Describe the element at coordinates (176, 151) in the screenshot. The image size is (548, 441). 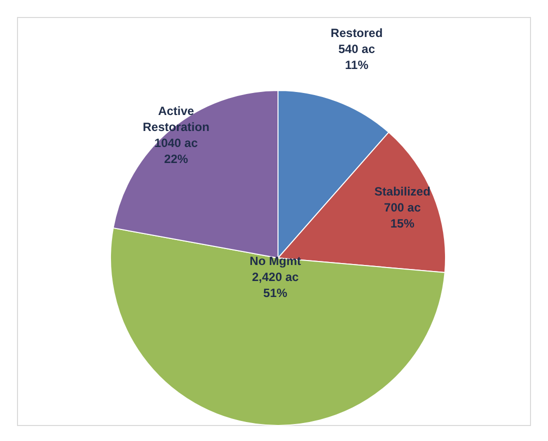
I see `data-label: 1040 ac 22%` at that location.